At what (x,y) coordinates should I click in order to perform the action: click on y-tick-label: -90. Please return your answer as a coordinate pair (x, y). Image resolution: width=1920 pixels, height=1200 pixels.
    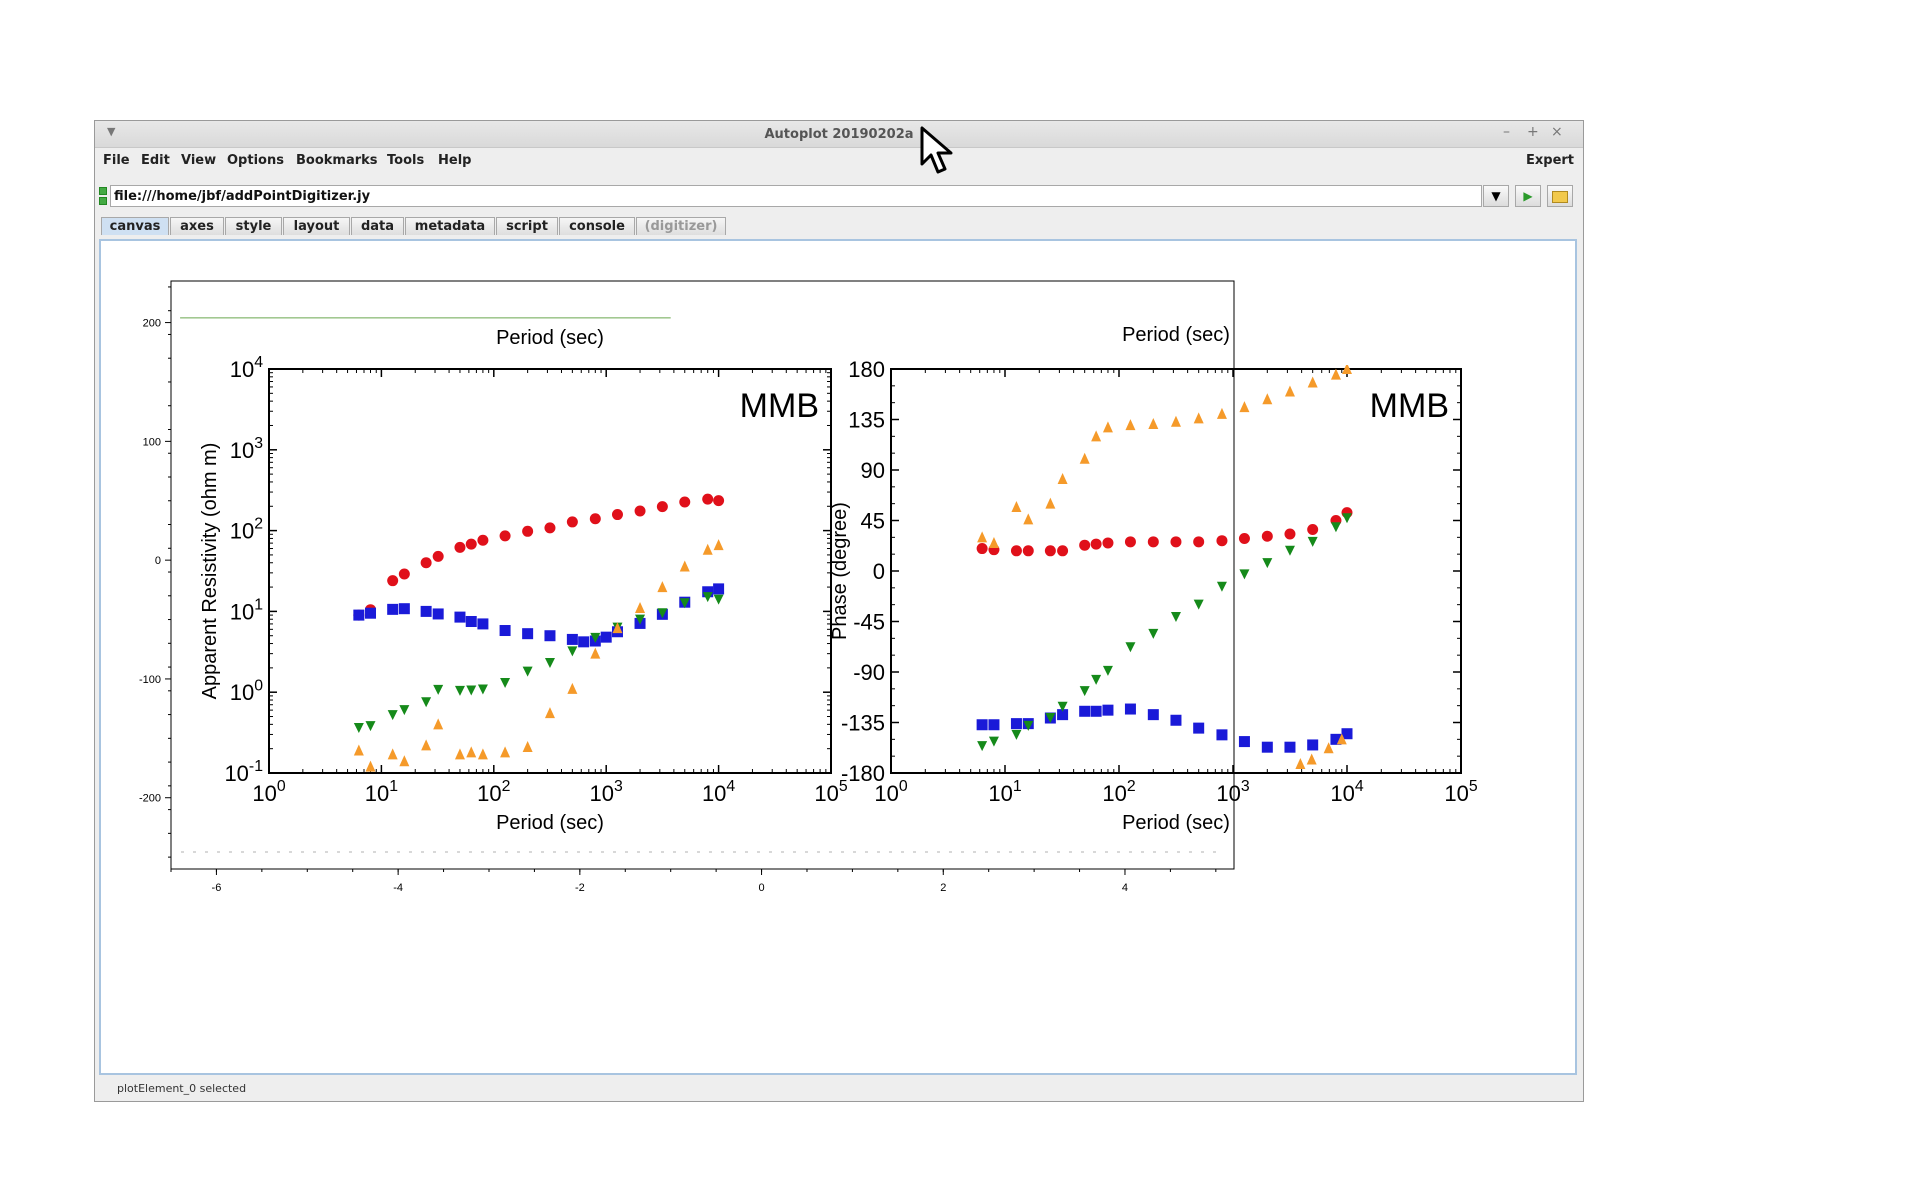
    Looking at the image, I should click on (869, 672).